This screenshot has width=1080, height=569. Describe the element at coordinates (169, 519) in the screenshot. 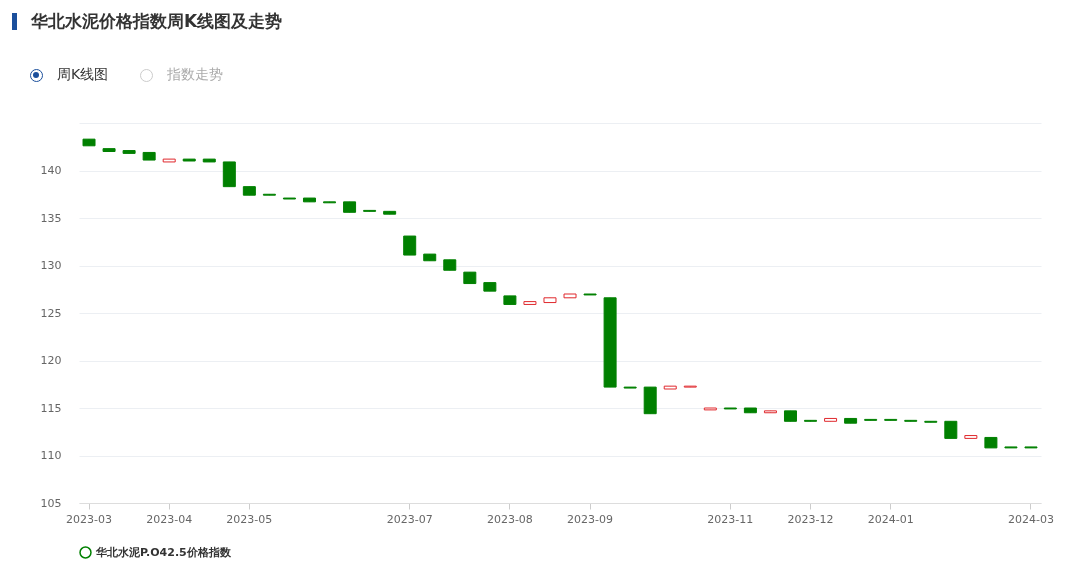

I see `x-tick-label: 2023-04` at that location.